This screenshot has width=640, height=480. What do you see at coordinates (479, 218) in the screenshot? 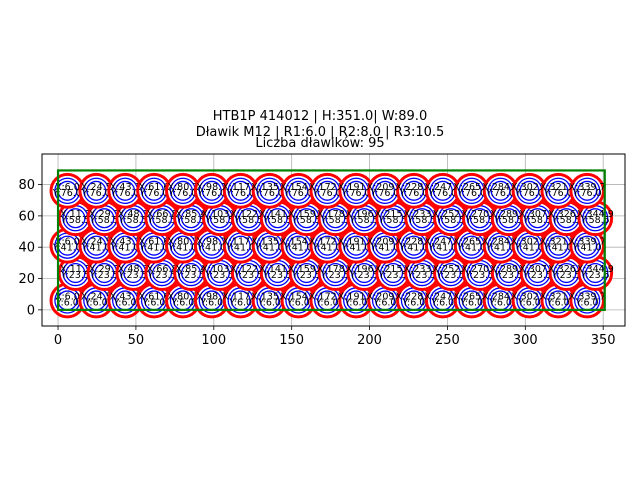
I see `choke-marker: X:270.8Y:58.5` at bounding box center [479, 218].